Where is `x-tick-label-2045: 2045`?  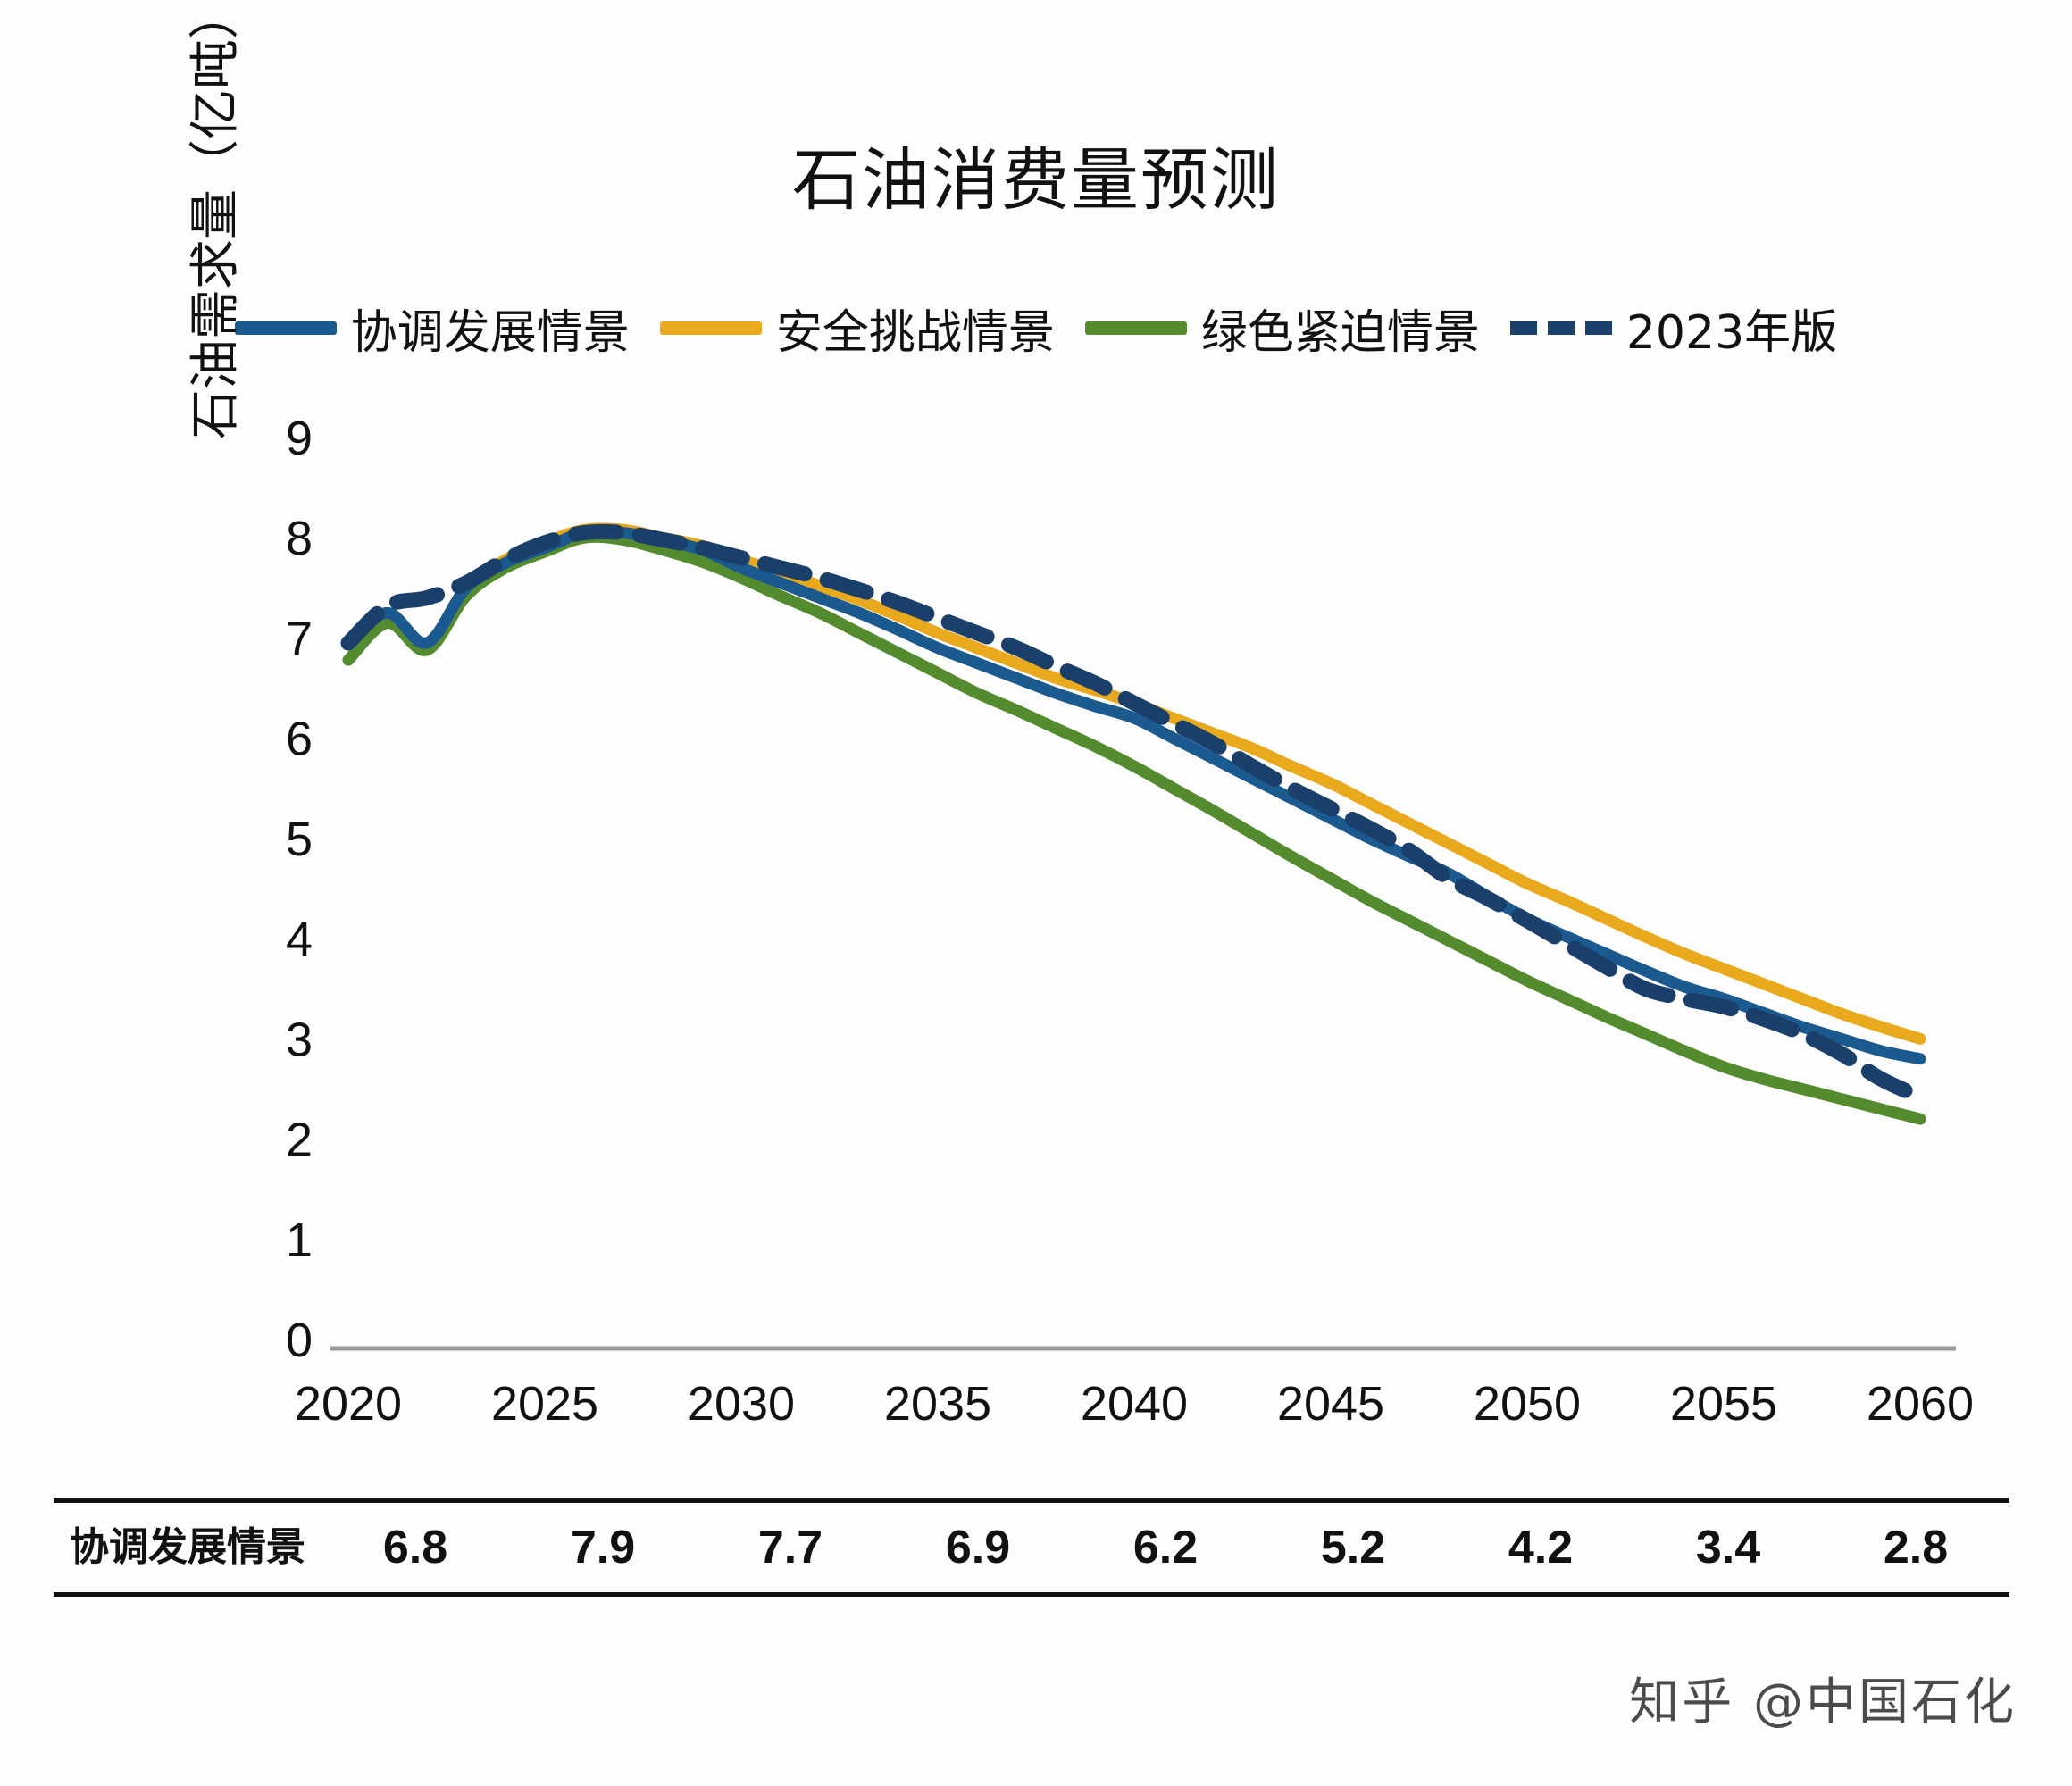 x-tick-label-2045: 2045 is located at coordinates (1330, 1404).